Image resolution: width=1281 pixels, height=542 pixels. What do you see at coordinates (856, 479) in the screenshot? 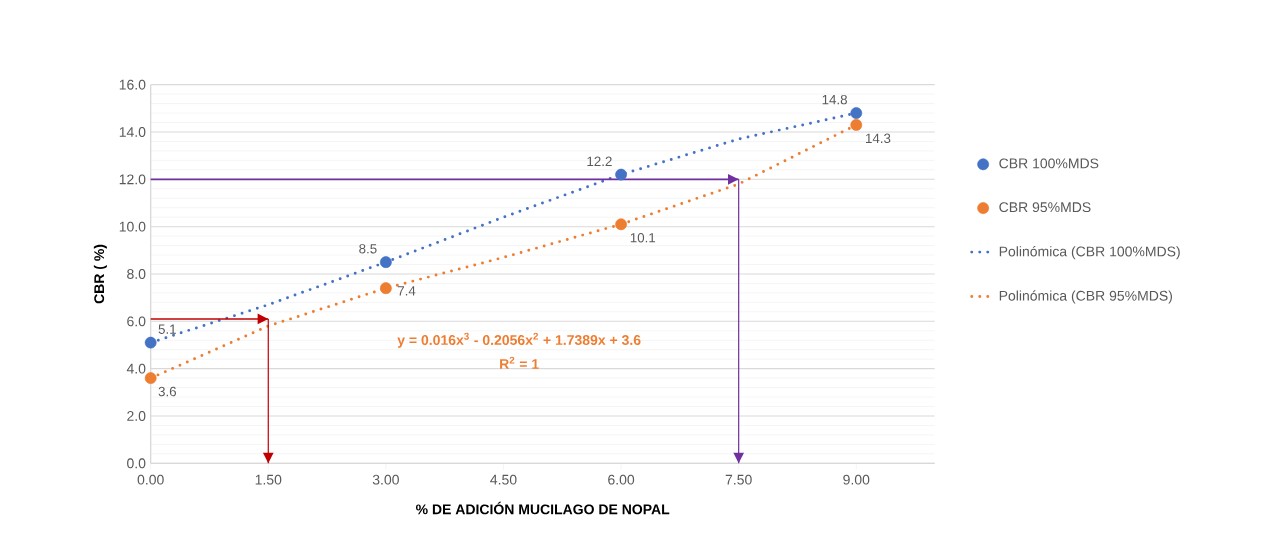
I see `x-tick-label: 9.00` at bounding box center [856, 479].